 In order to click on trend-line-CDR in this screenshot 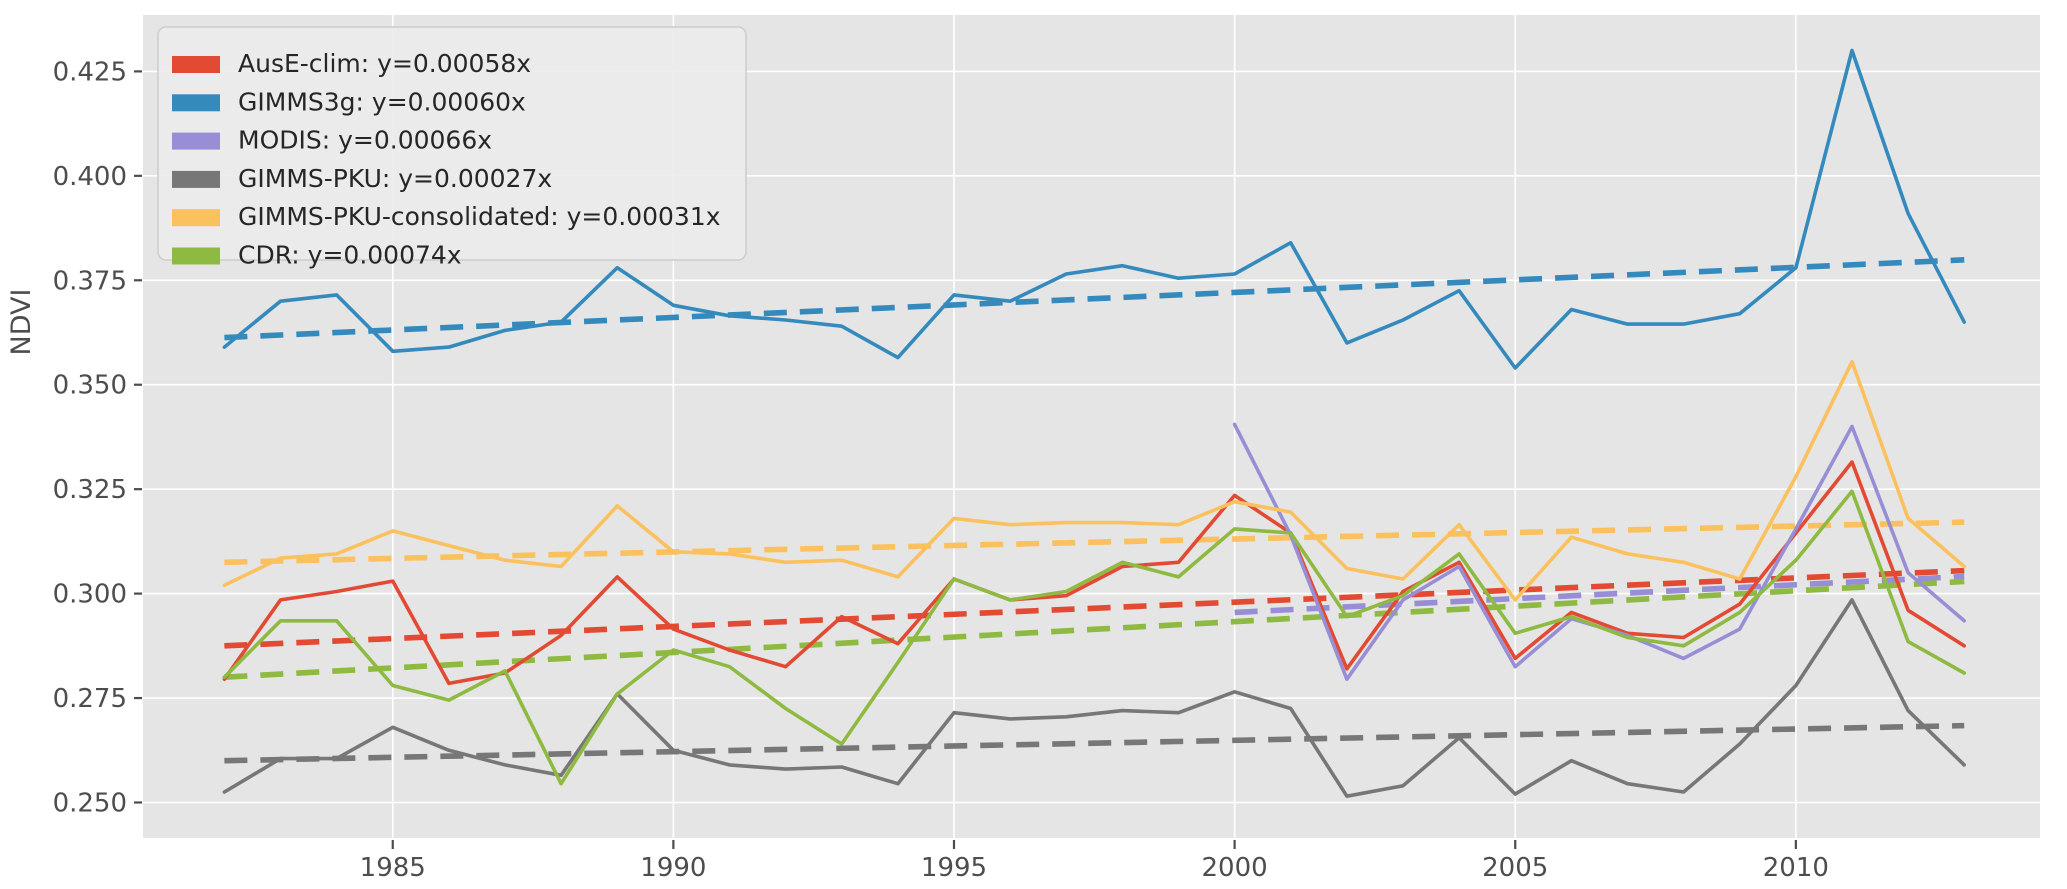, I will do `click(1094, 629)`.